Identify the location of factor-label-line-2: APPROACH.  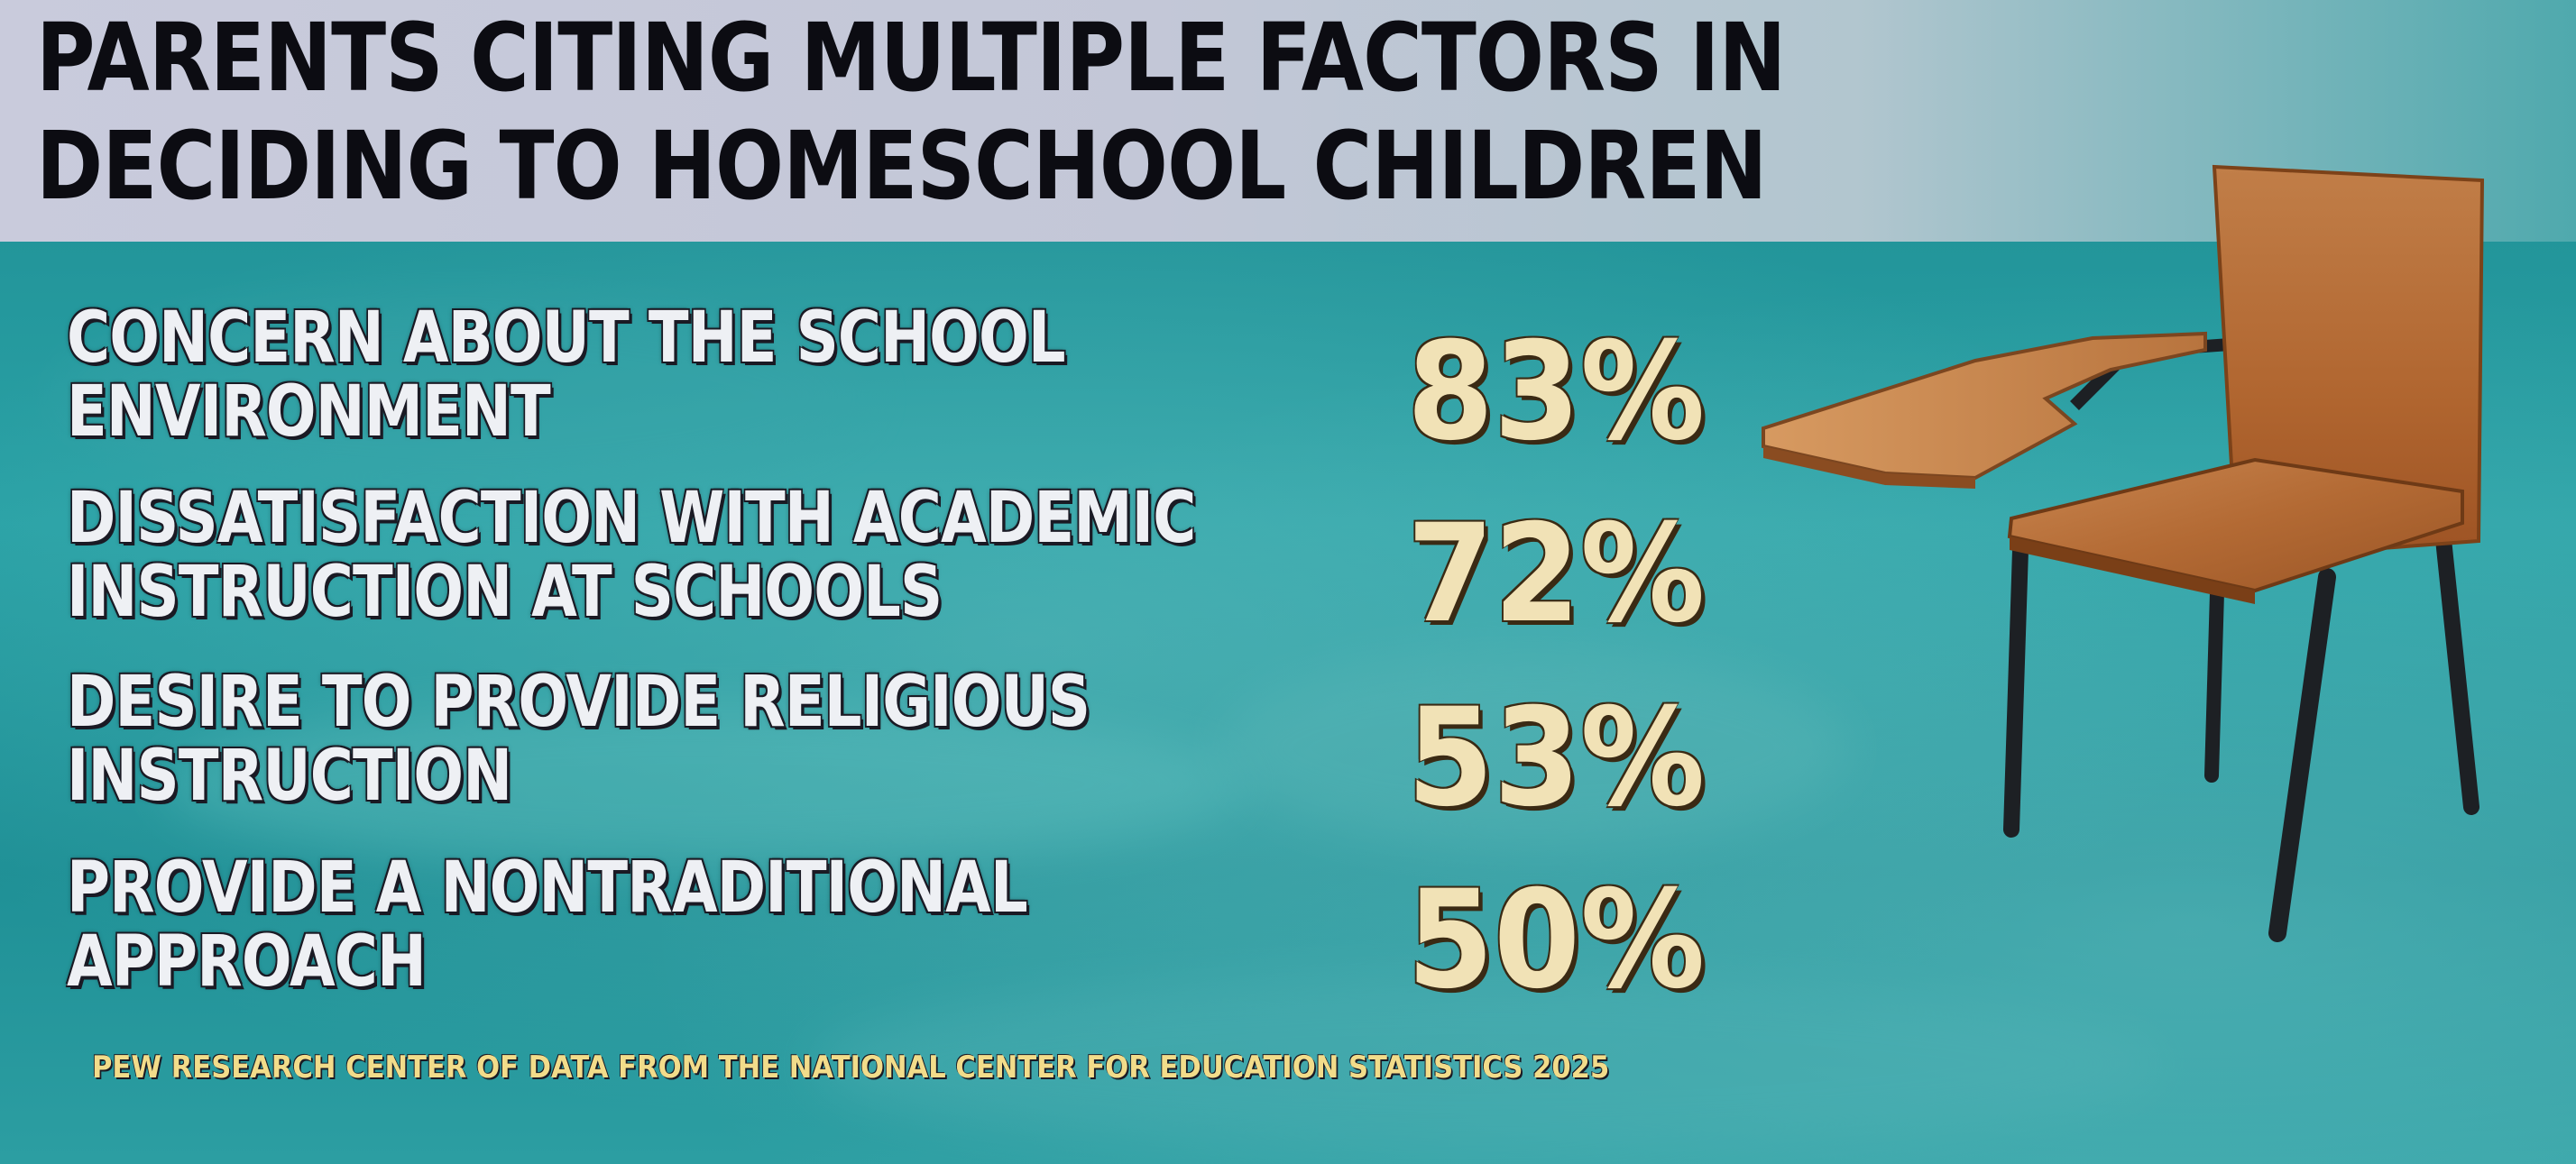
(247, 962).